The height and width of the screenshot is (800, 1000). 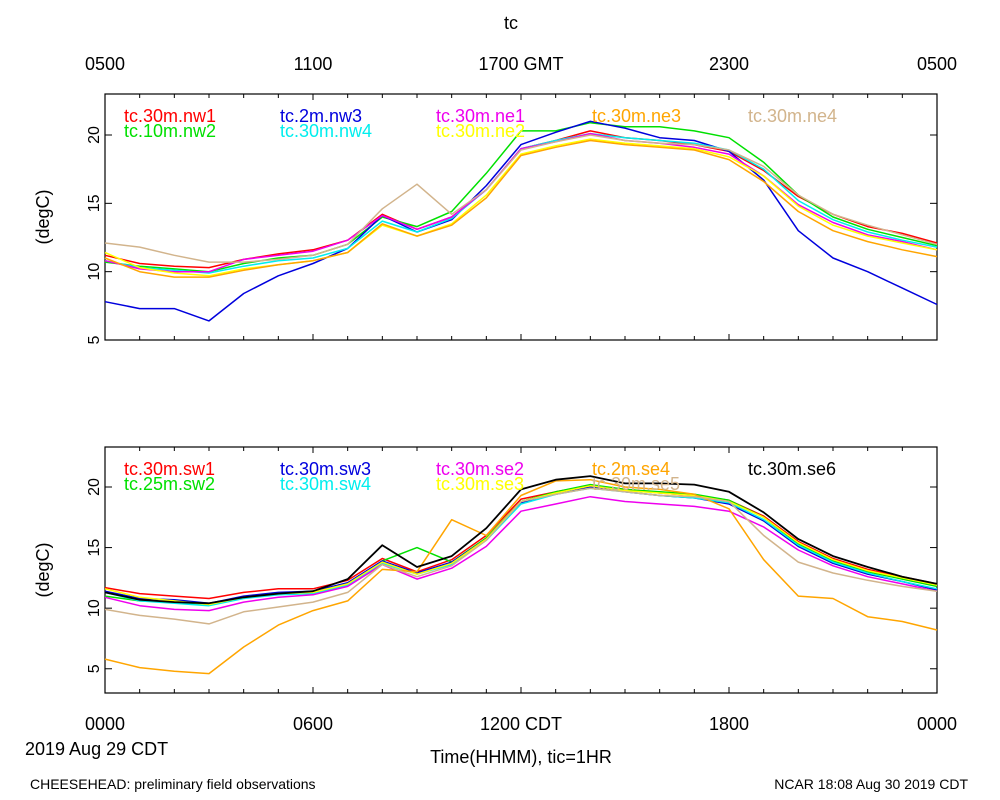 What do you see at coordinates (521, 757) in the screenshot?
I see `x-axis-title: Time(HHMM), tic=1HR` at bounding box center [521, 757].